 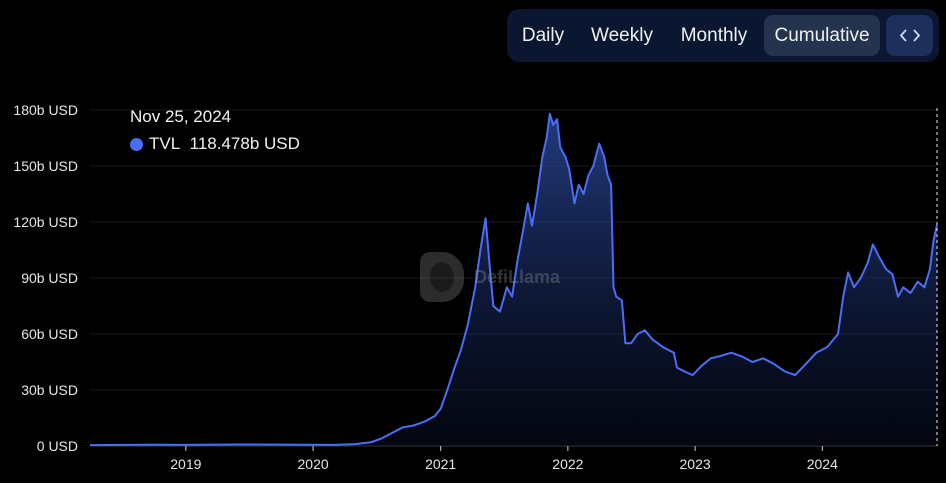 What do you see at coordinates (181, 116) in the screenshot?
I see `tooltip-date: Nov 25, 2024` at bounding box center [181, 116].